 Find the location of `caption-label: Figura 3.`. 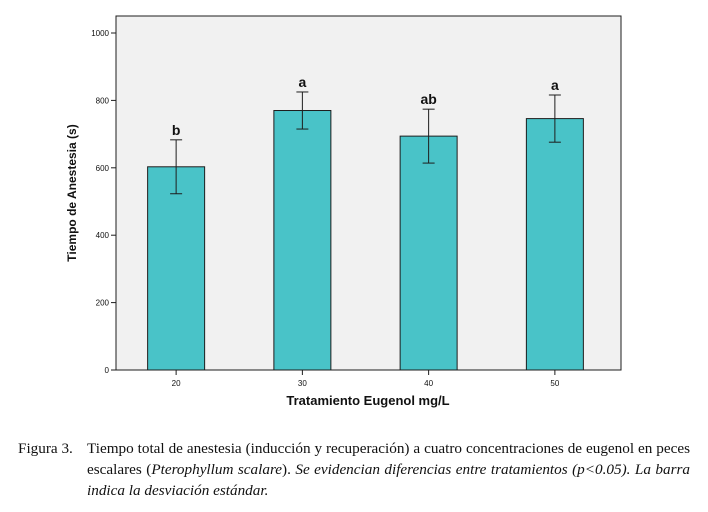

caption-label: Figura 3. is located at coordinates (45, 448).